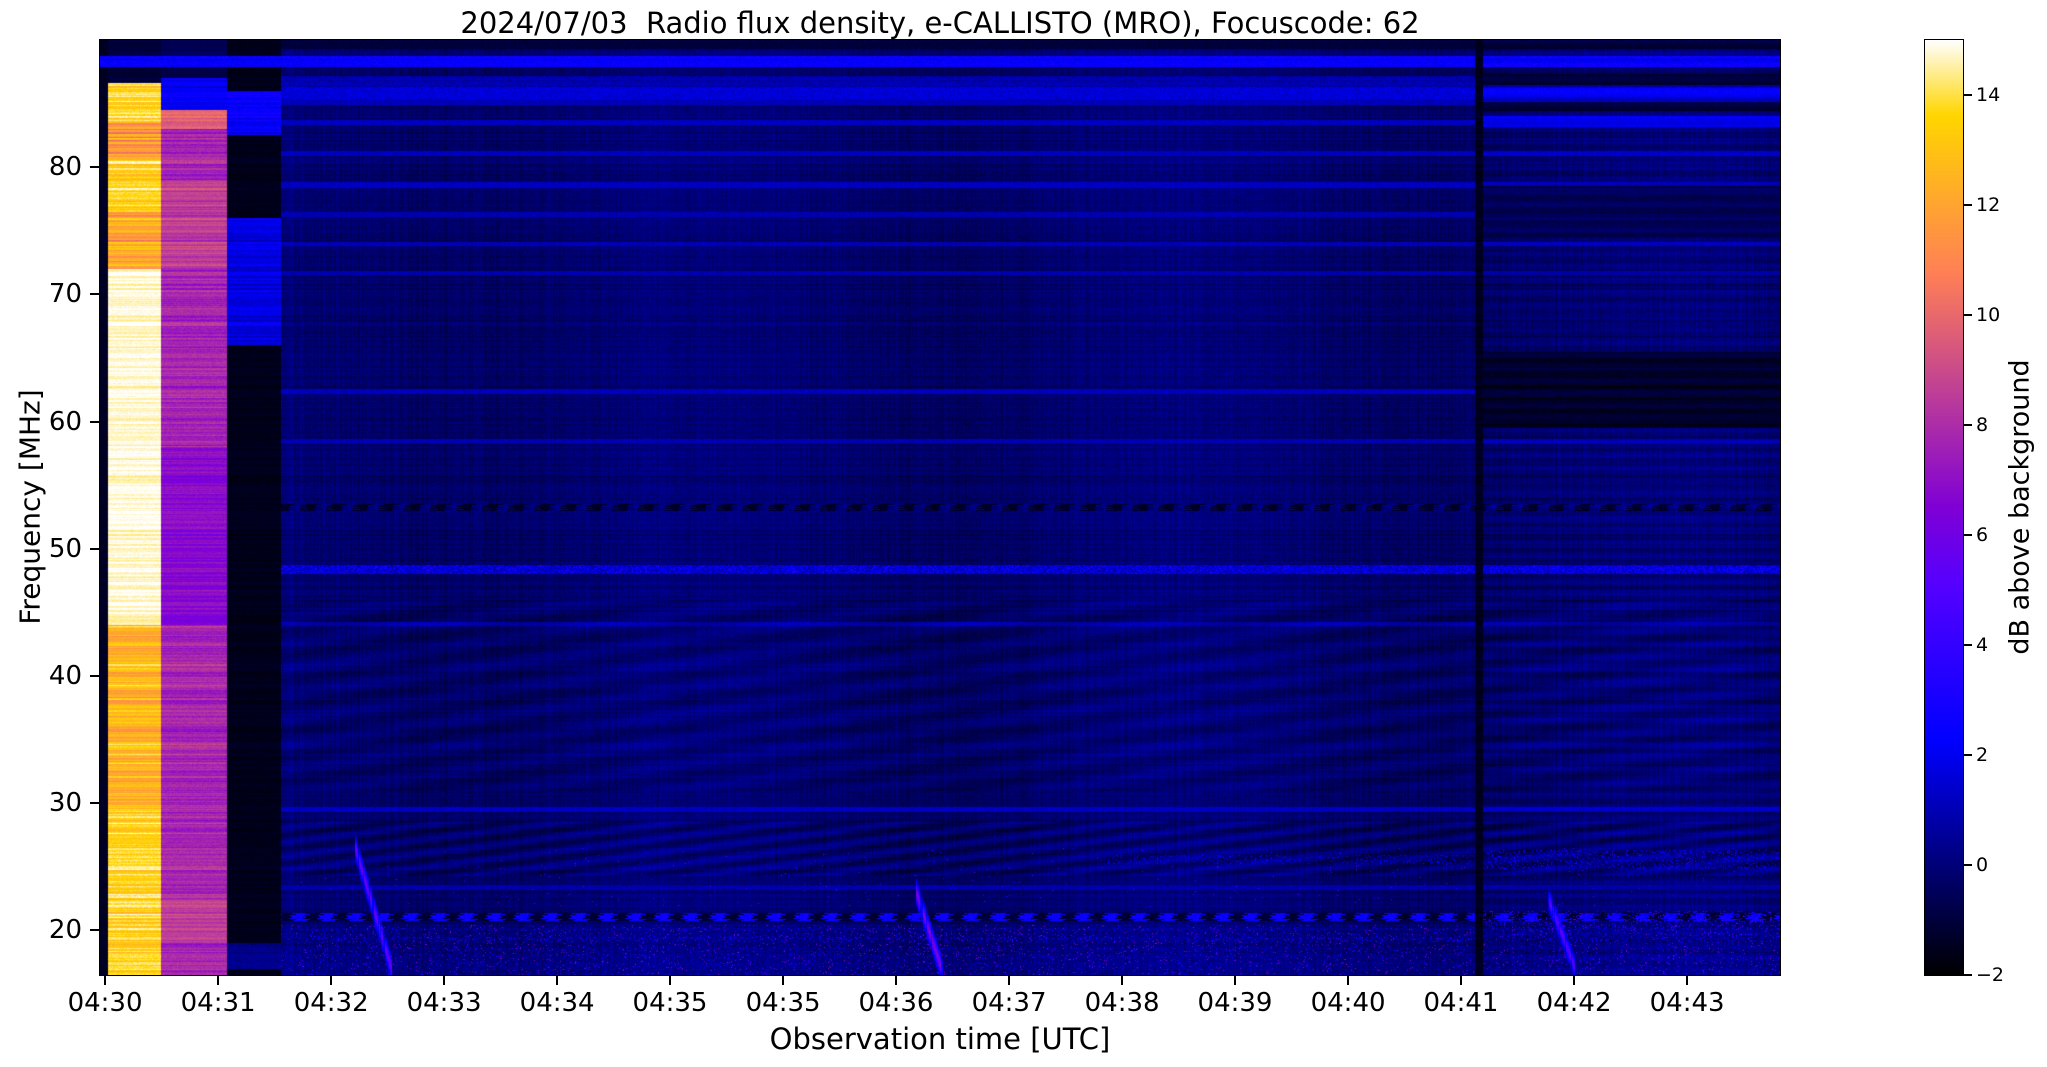 Image resolution: width=2047 pixels, height=1067 pixels. I want to click on x-tick-label: 04:43, so click(1687, 1003).